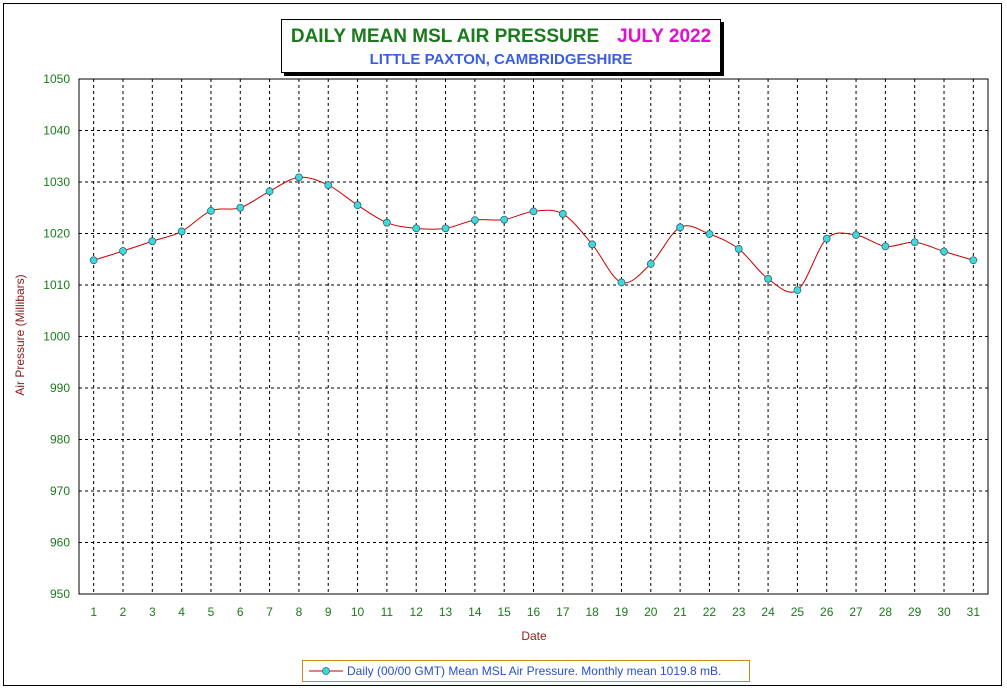 This screenshot has width=1007, height=691. I want to click on y-axis-label: Air Pressure (Millibars), so click(20, 334).